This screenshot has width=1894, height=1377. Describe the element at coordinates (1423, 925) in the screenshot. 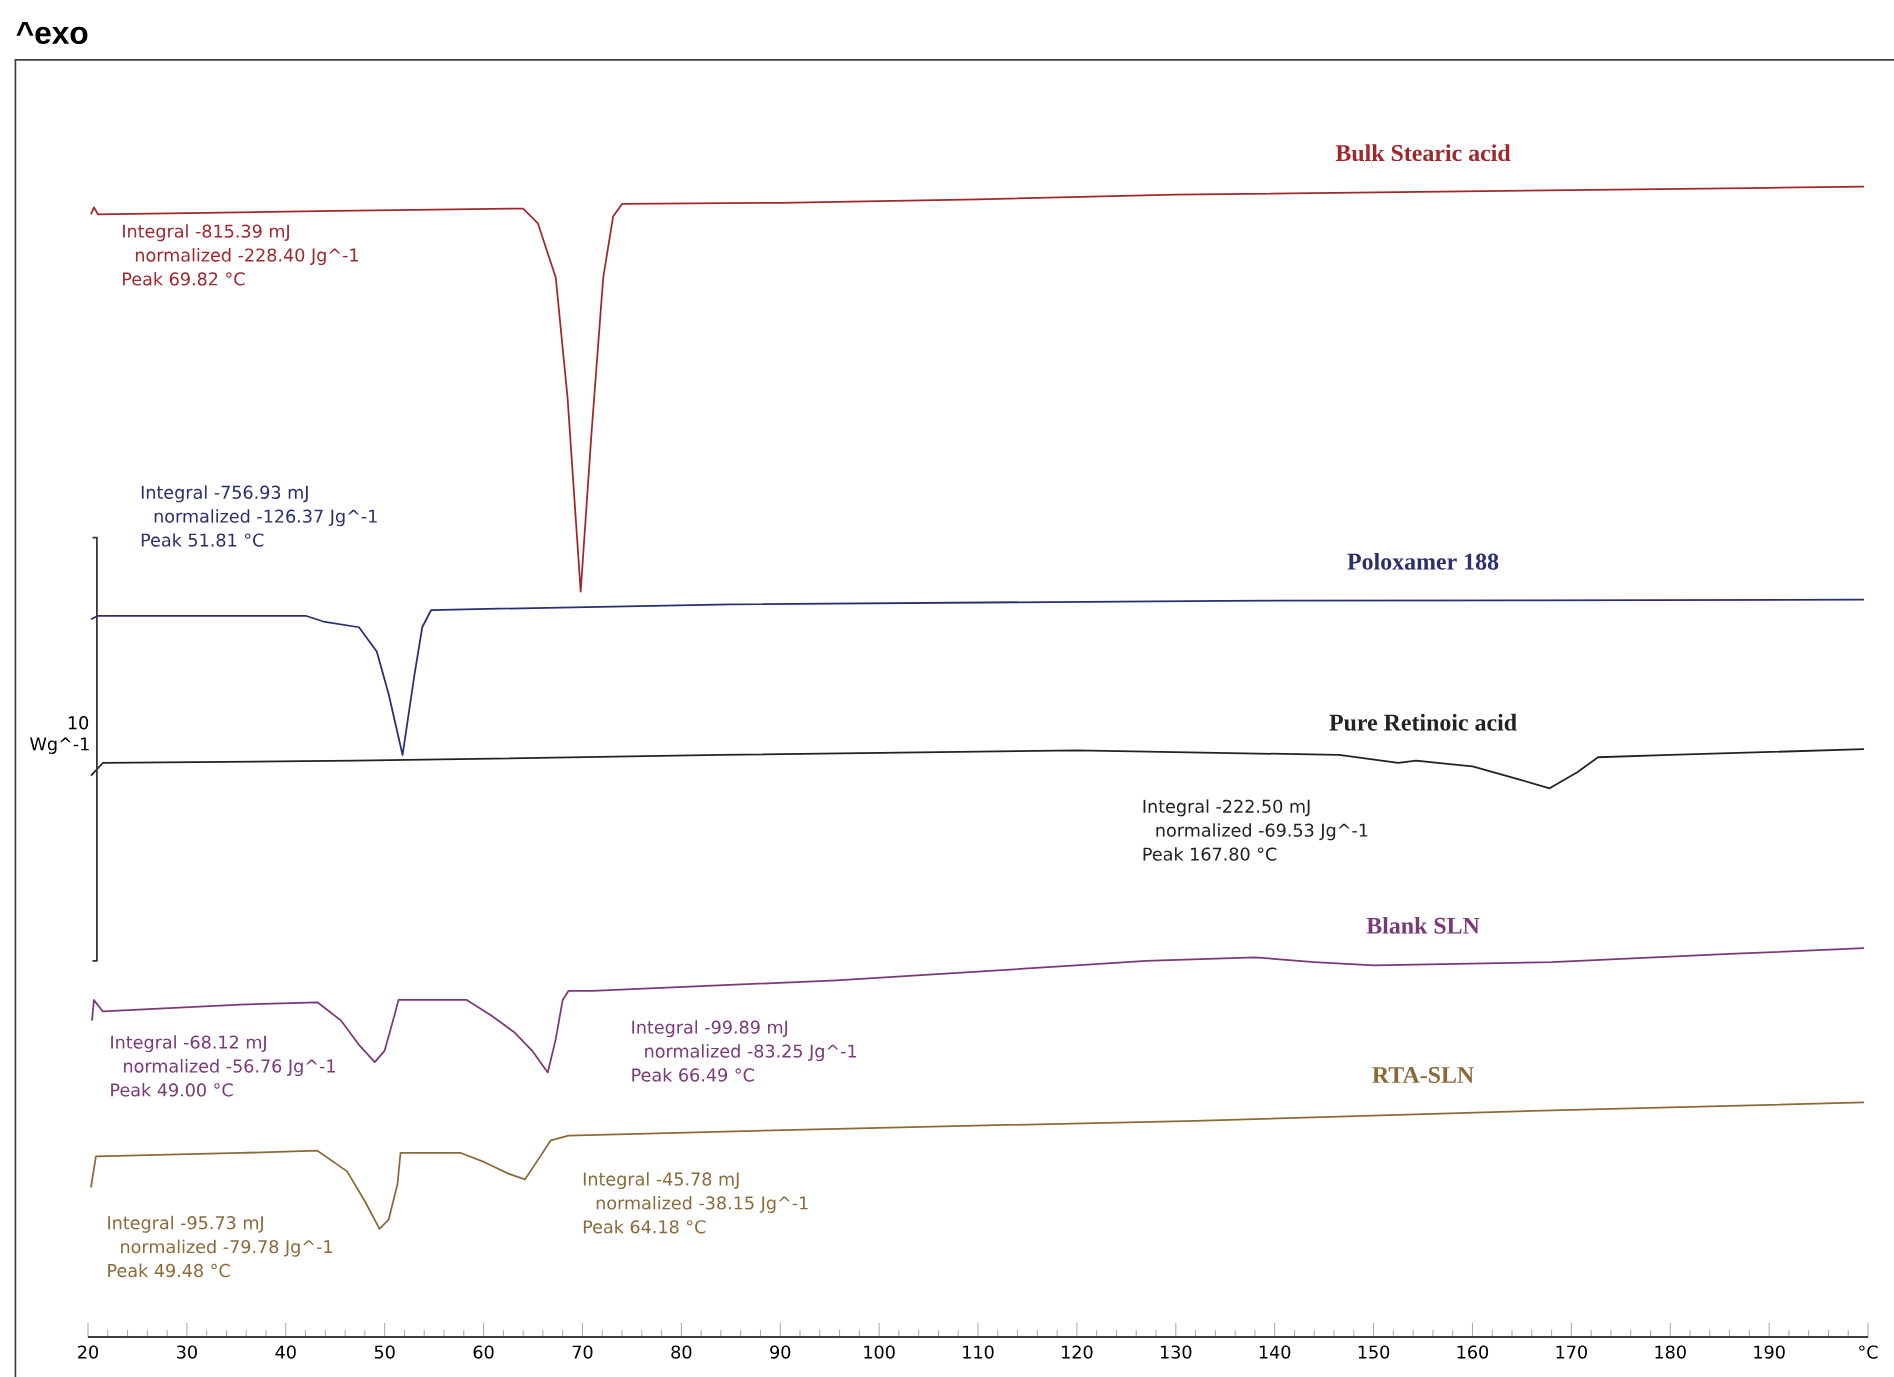

I see `series-label: Blank SLN` at that location.